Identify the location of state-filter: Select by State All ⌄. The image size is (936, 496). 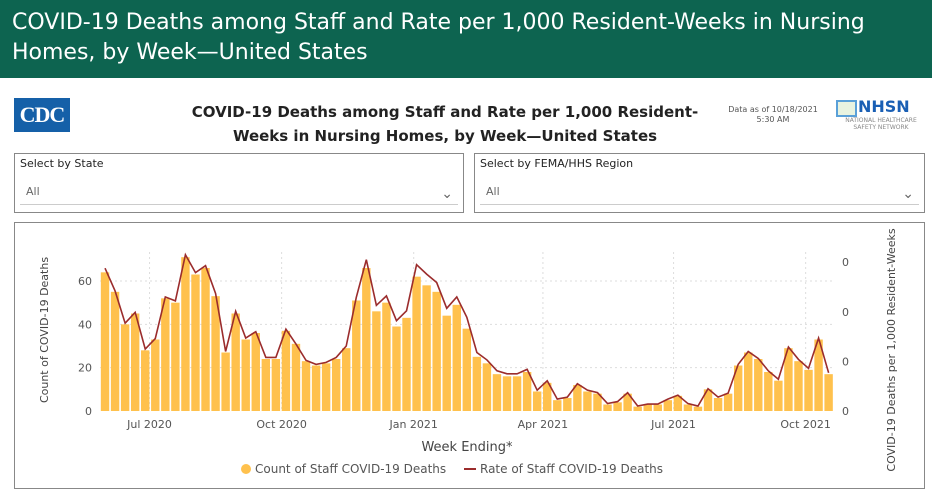
(239, 183).